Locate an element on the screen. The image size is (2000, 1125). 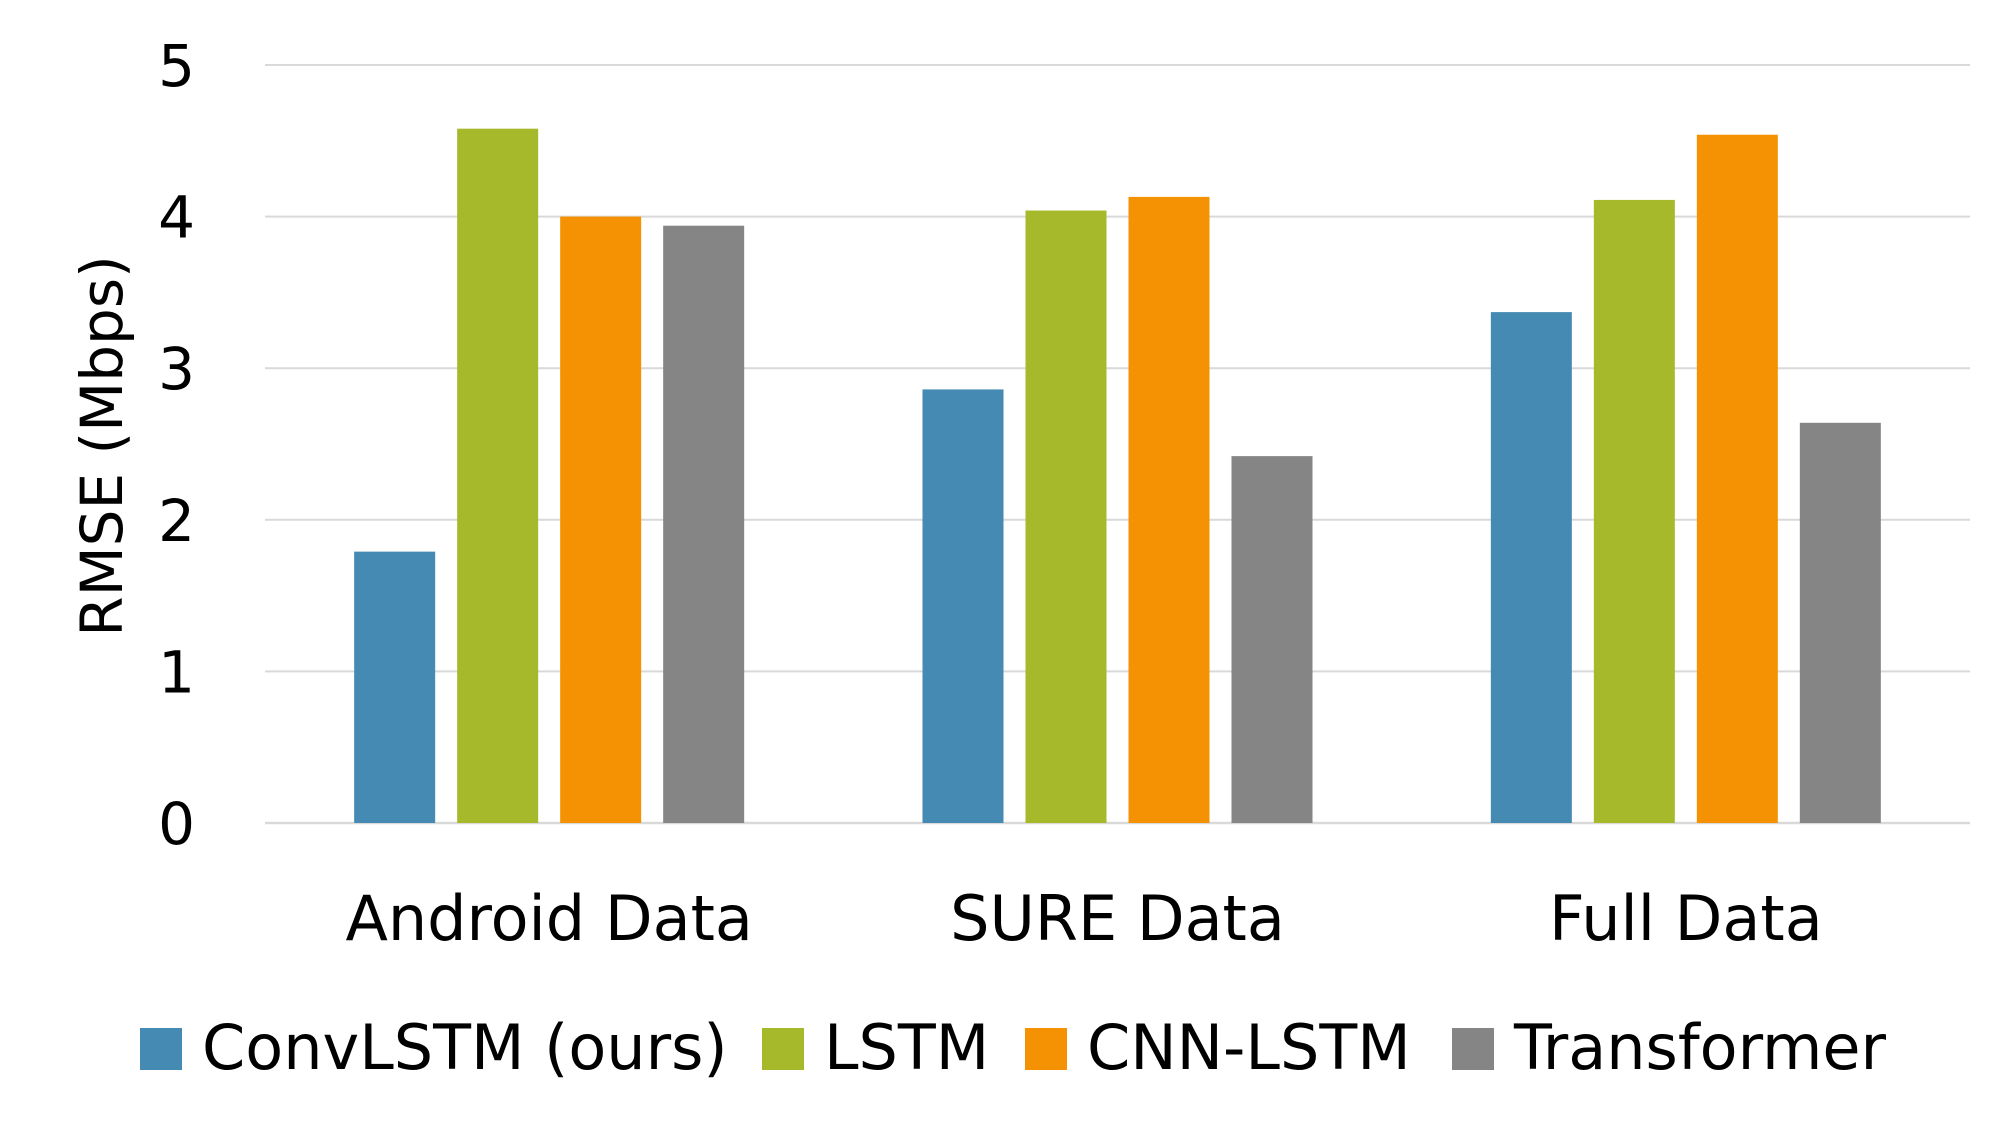
y-tick-labels: 0 1 2 3 4 5 is located at coordinates (176, 445).